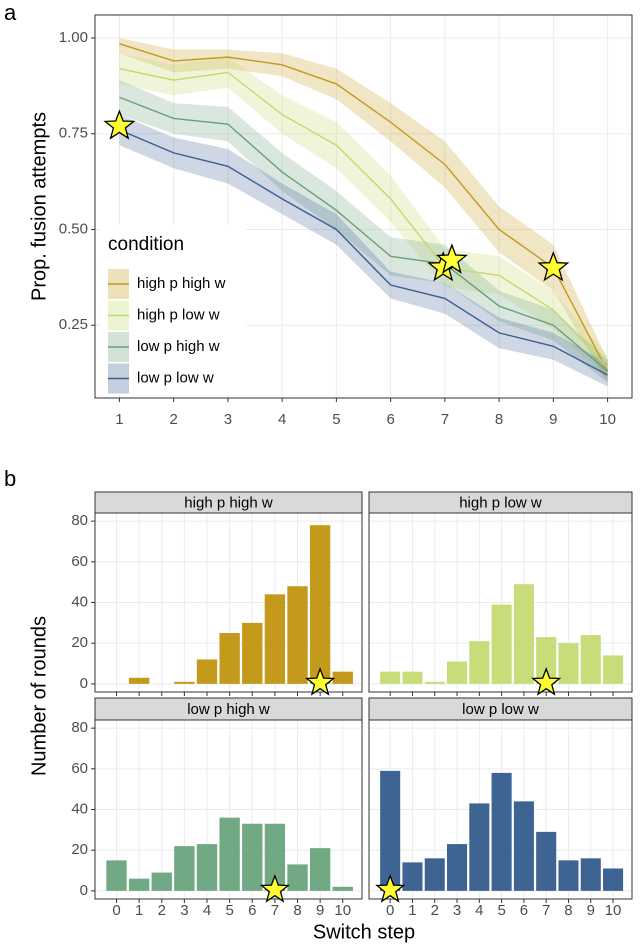  What do you see at coordinates (364, 932) in the screenshot?
I see `x-axis-title: Switch step` at bounding box center [364, 932].